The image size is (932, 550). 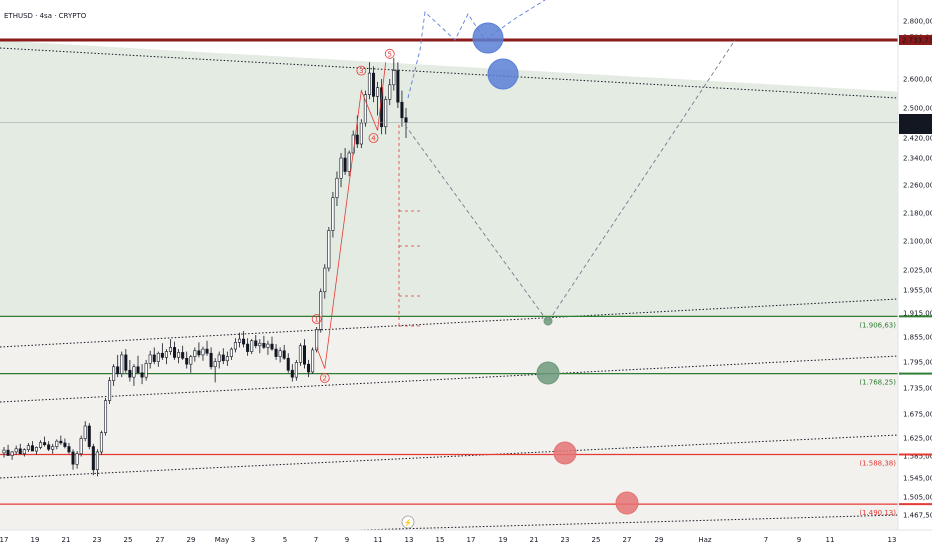 I want to click on level-label-support-2: (1.768,25), so click(x=877, y=383).